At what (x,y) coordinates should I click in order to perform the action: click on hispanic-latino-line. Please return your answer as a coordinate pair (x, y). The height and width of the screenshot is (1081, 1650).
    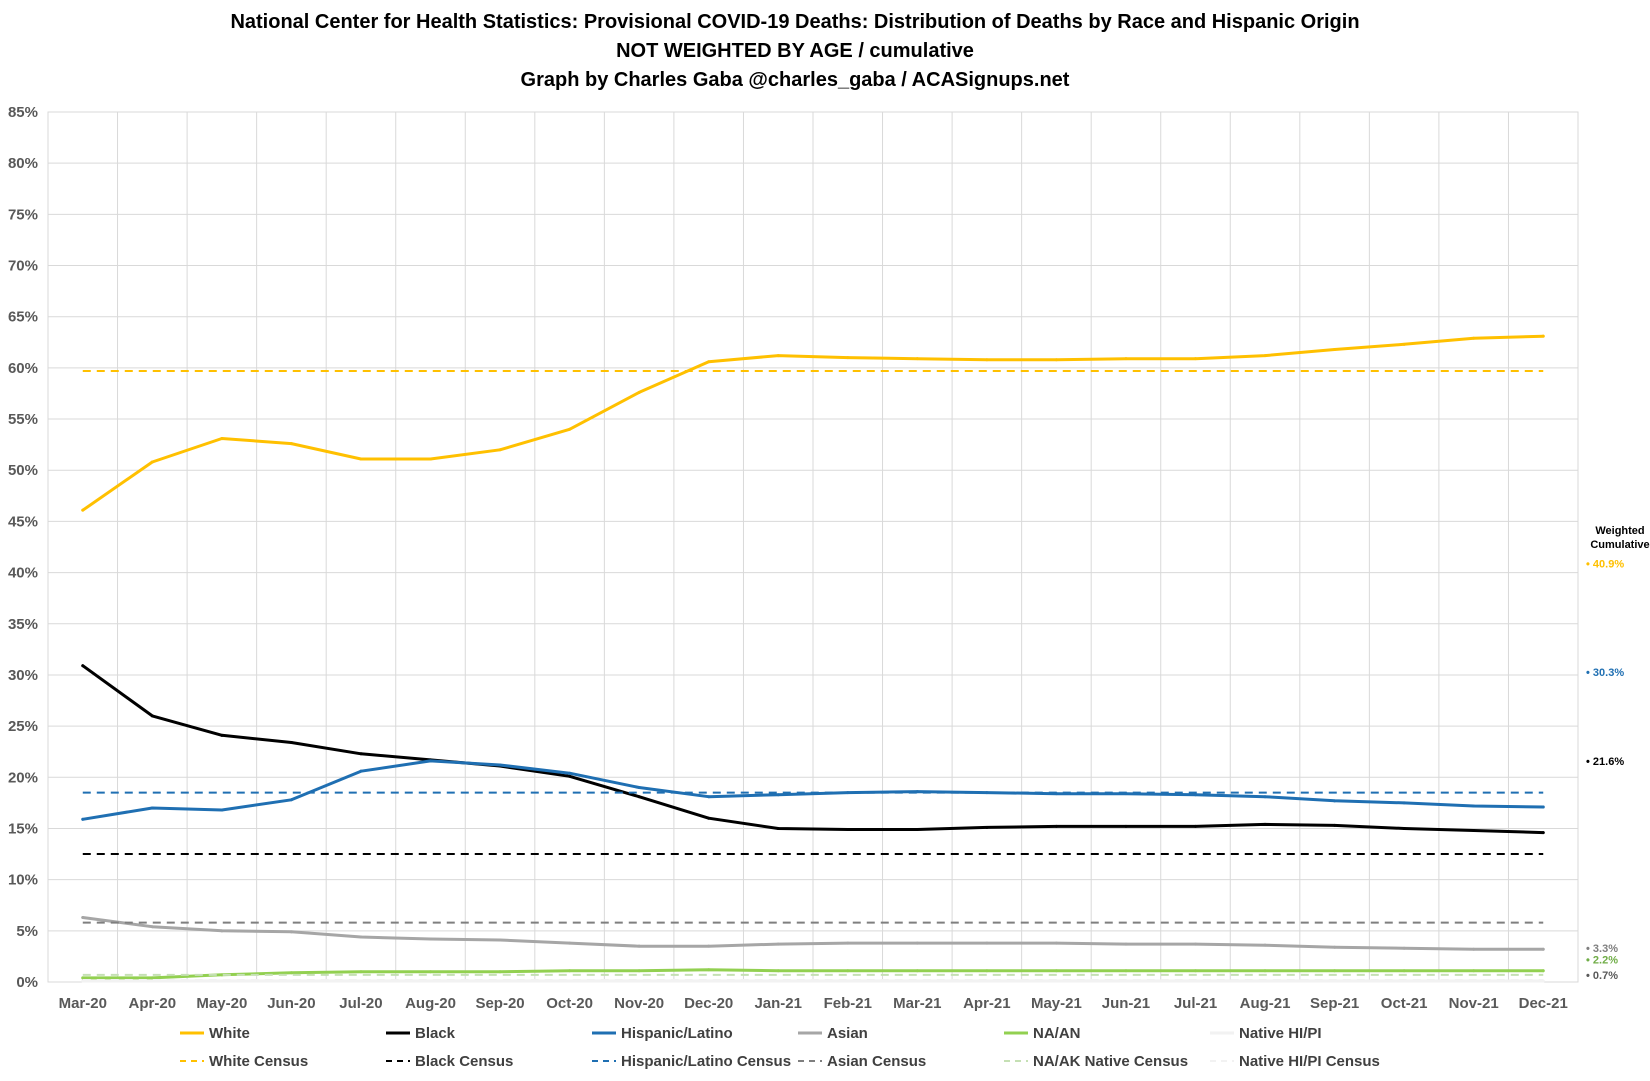
    Looking at the image, I should click on (813, 790).